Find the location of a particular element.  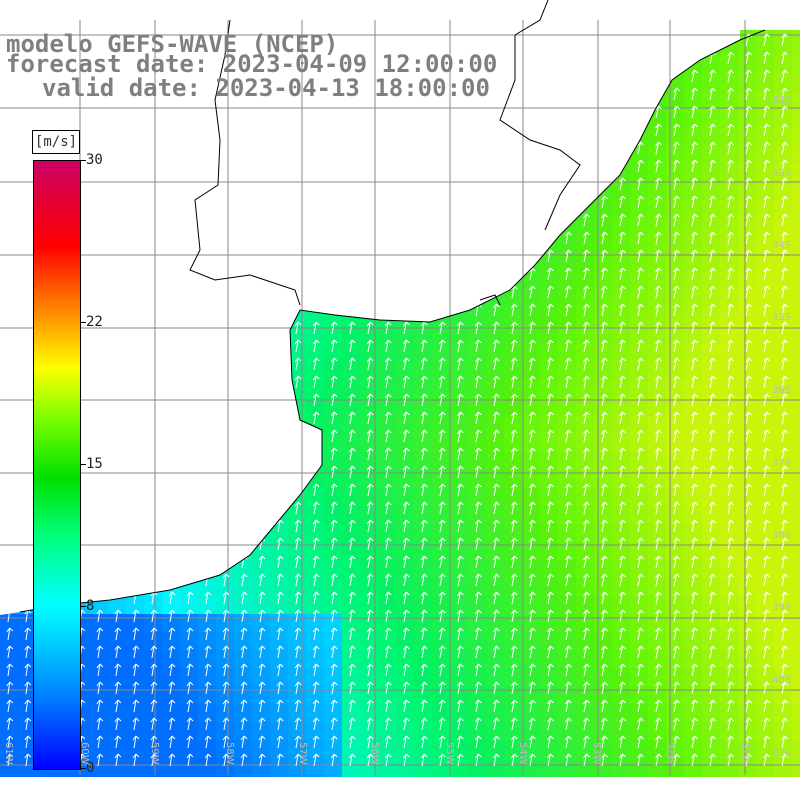

longitude-label: 54W is located at coordinates (522, 753).